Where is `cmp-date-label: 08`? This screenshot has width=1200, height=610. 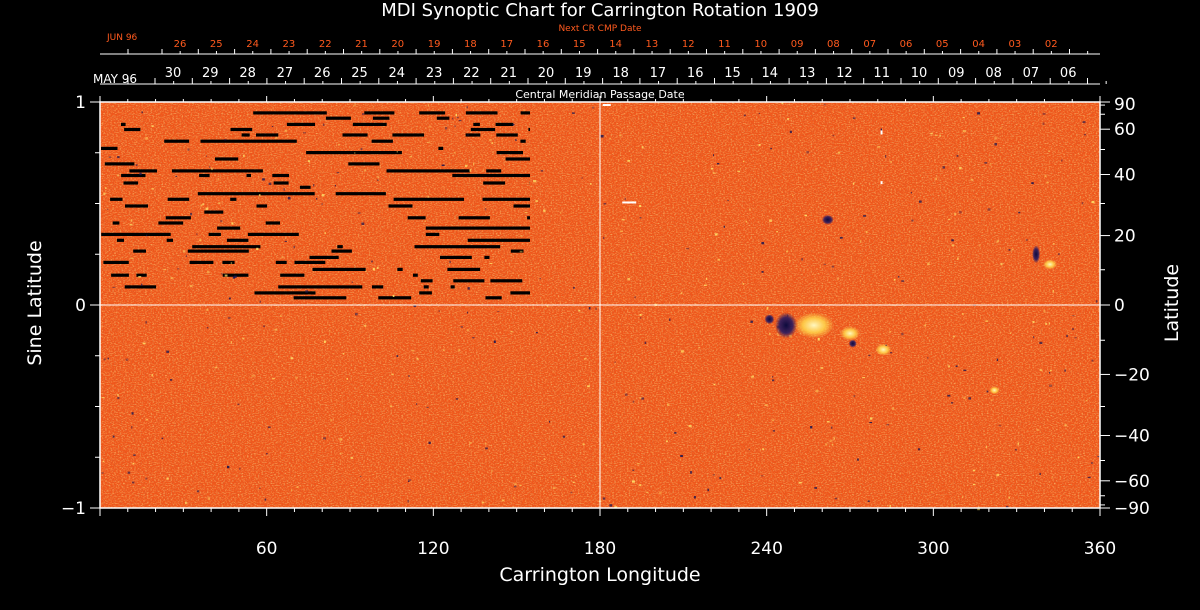
cmp-date-label: 08 is located at coordinates (993, 73).